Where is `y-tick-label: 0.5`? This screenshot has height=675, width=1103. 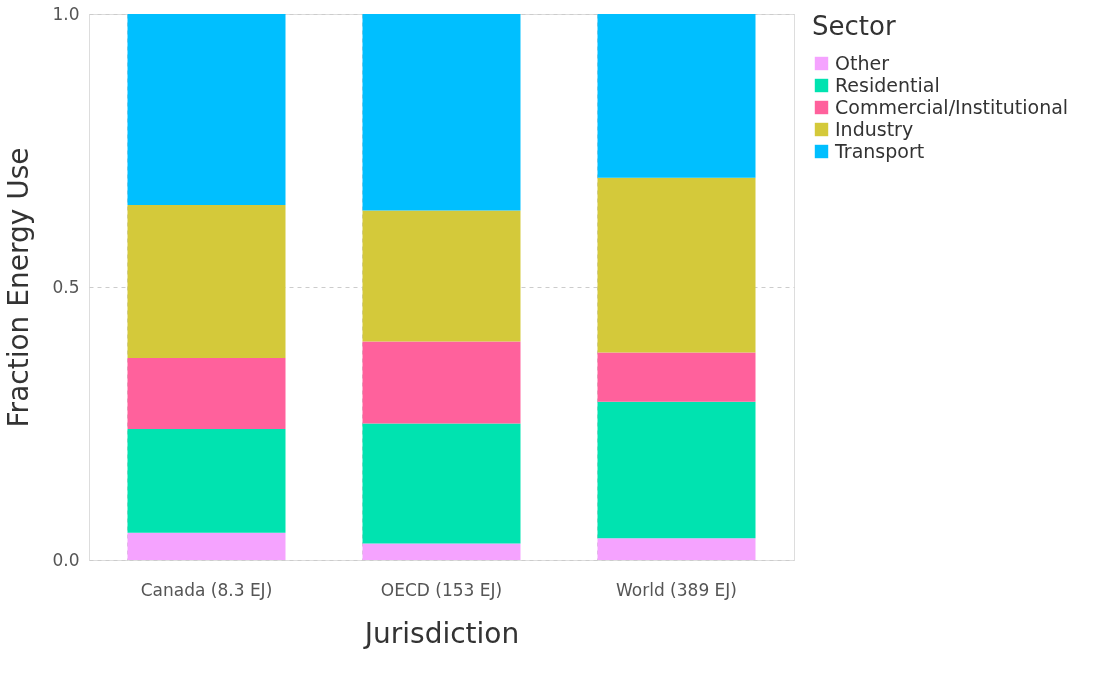
y-tick-label: 0.5 is located at coordinates (66, 286).